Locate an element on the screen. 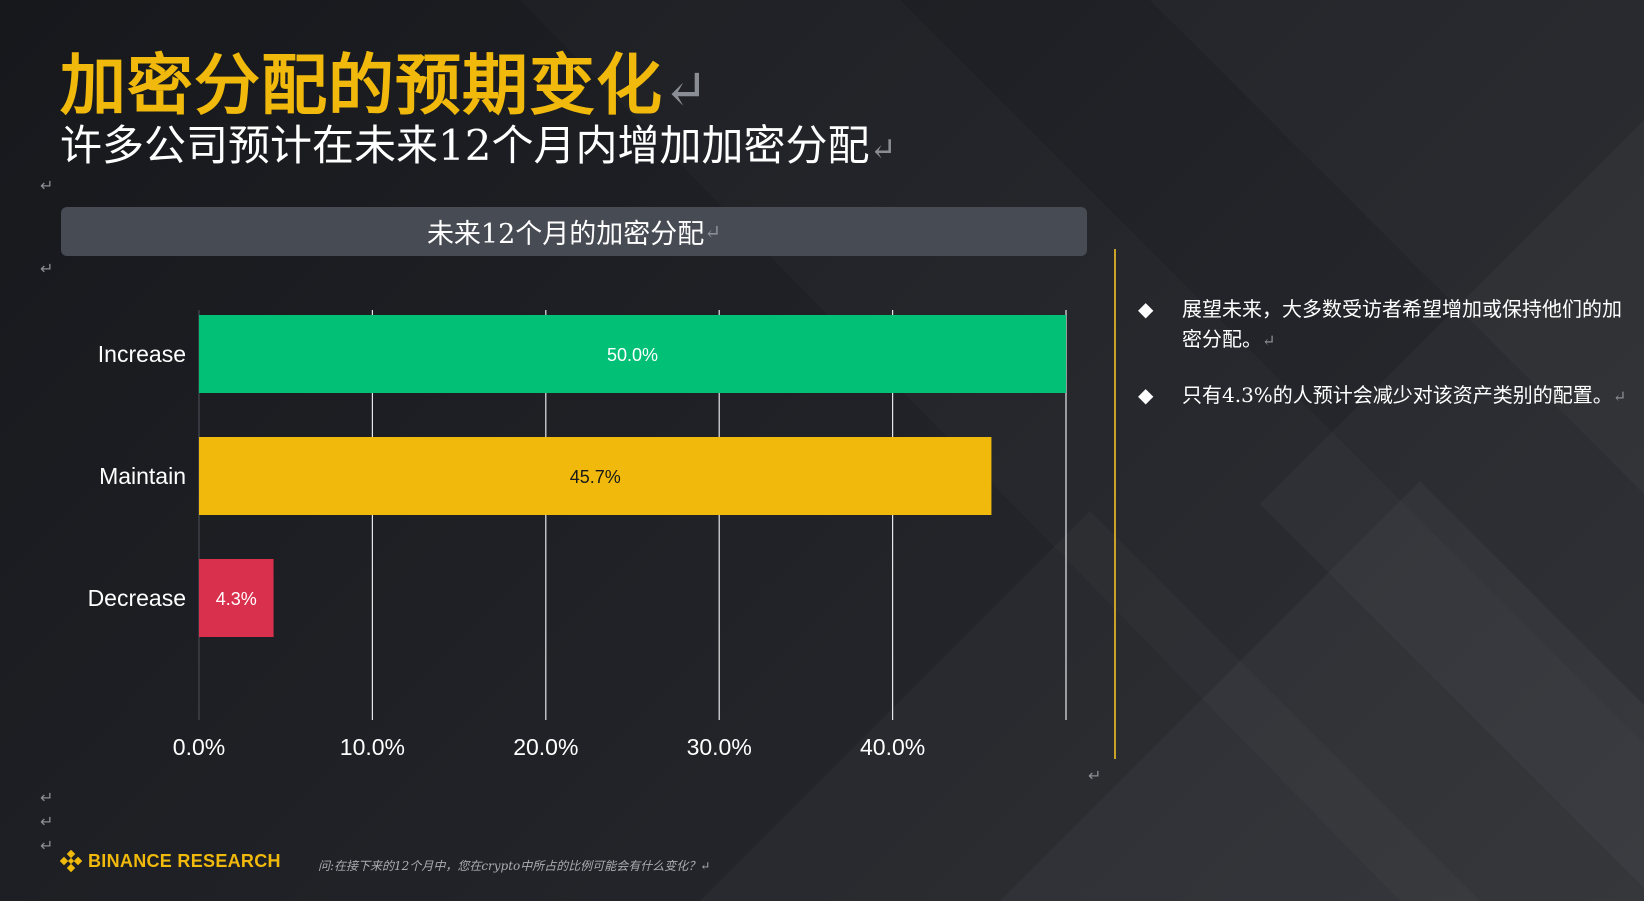  vertical-divider is located at coordinates (1115, 504).